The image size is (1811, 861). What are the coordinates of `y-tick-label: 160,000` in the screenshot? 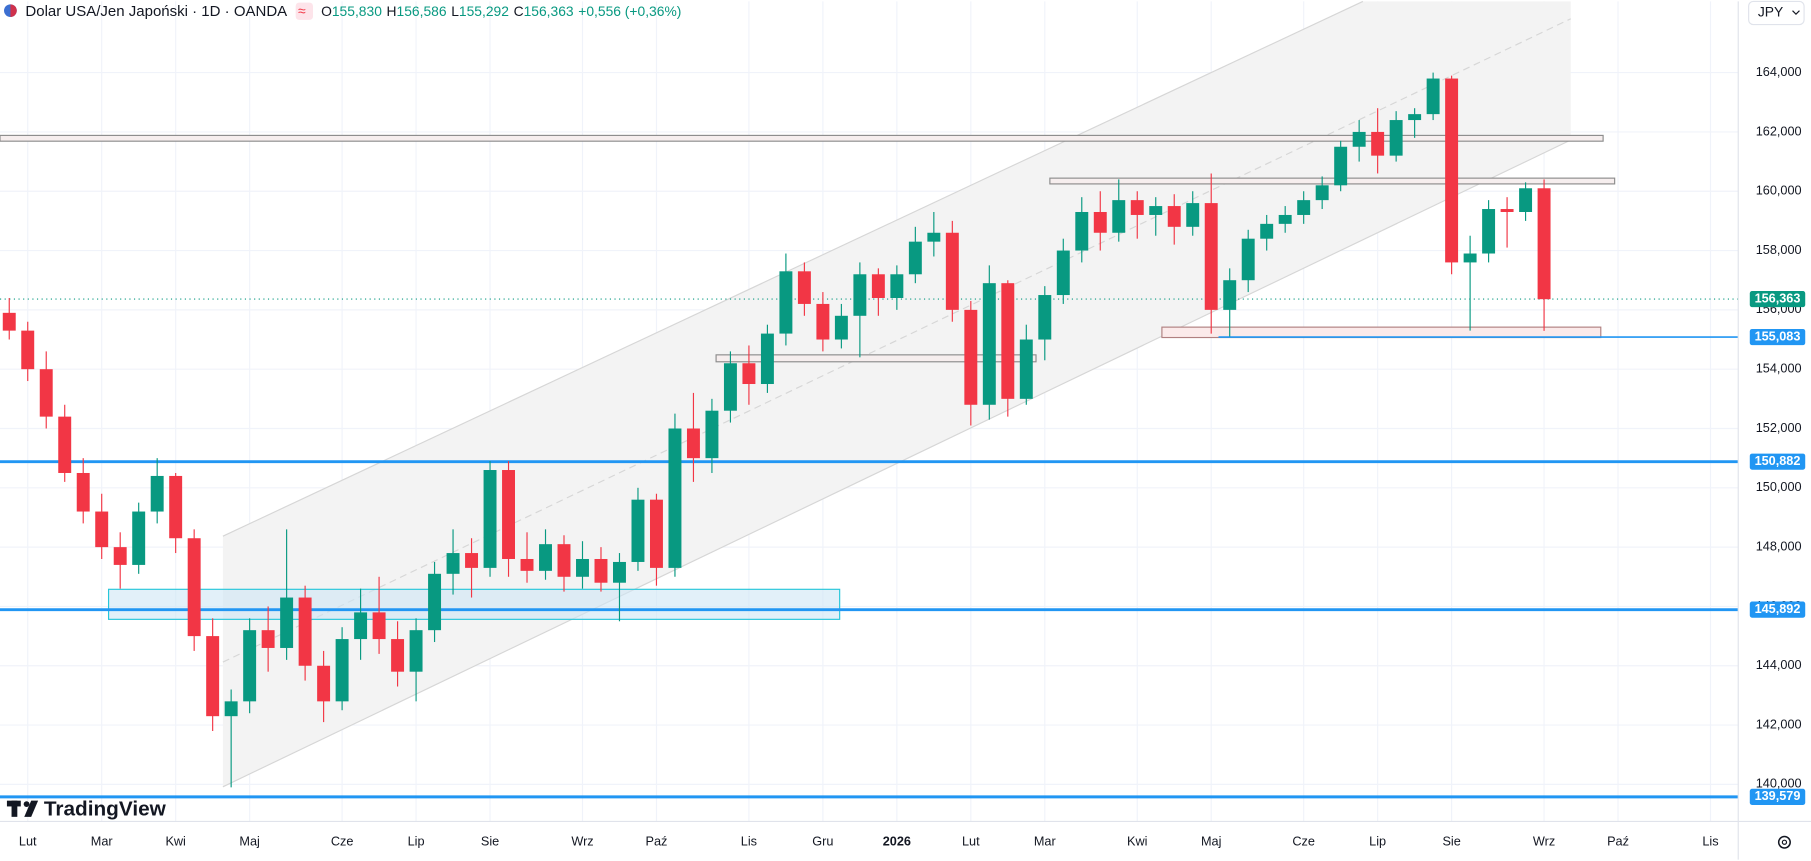 It's located at (1779, 191).